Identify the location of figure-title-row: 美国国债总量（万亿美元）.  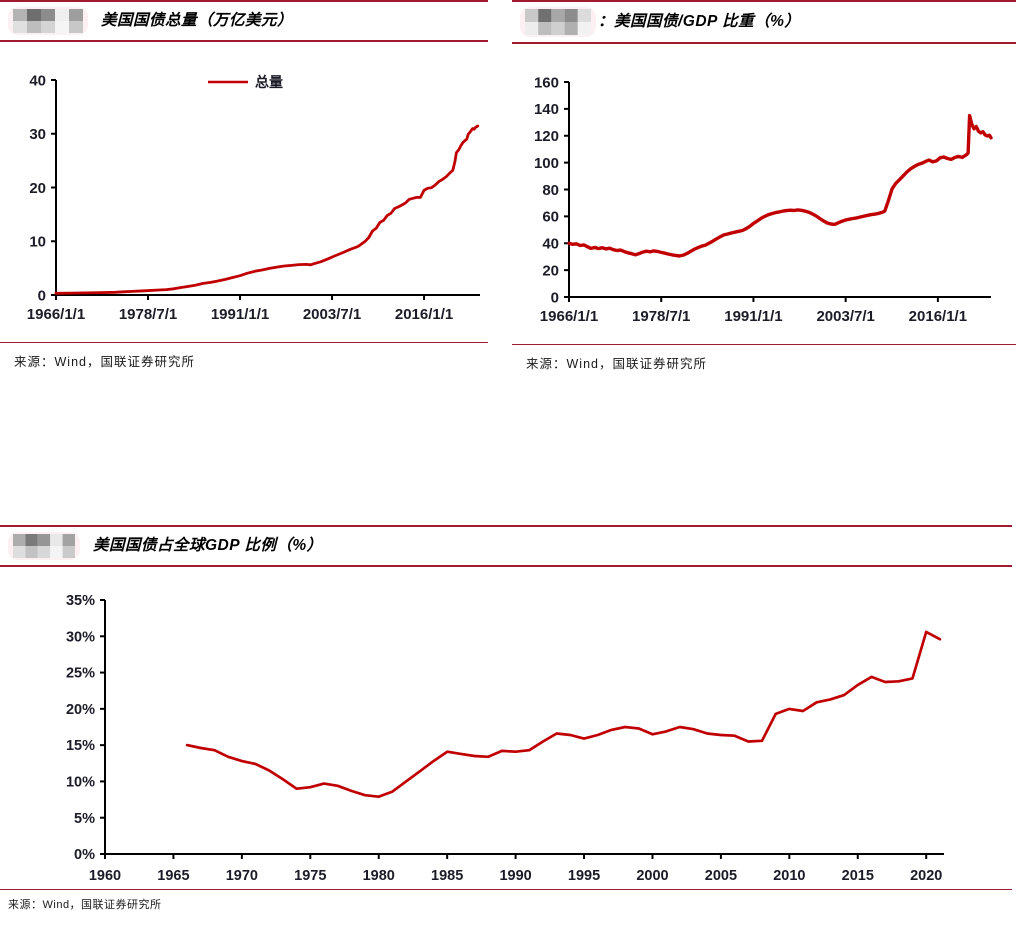
(244, 21).